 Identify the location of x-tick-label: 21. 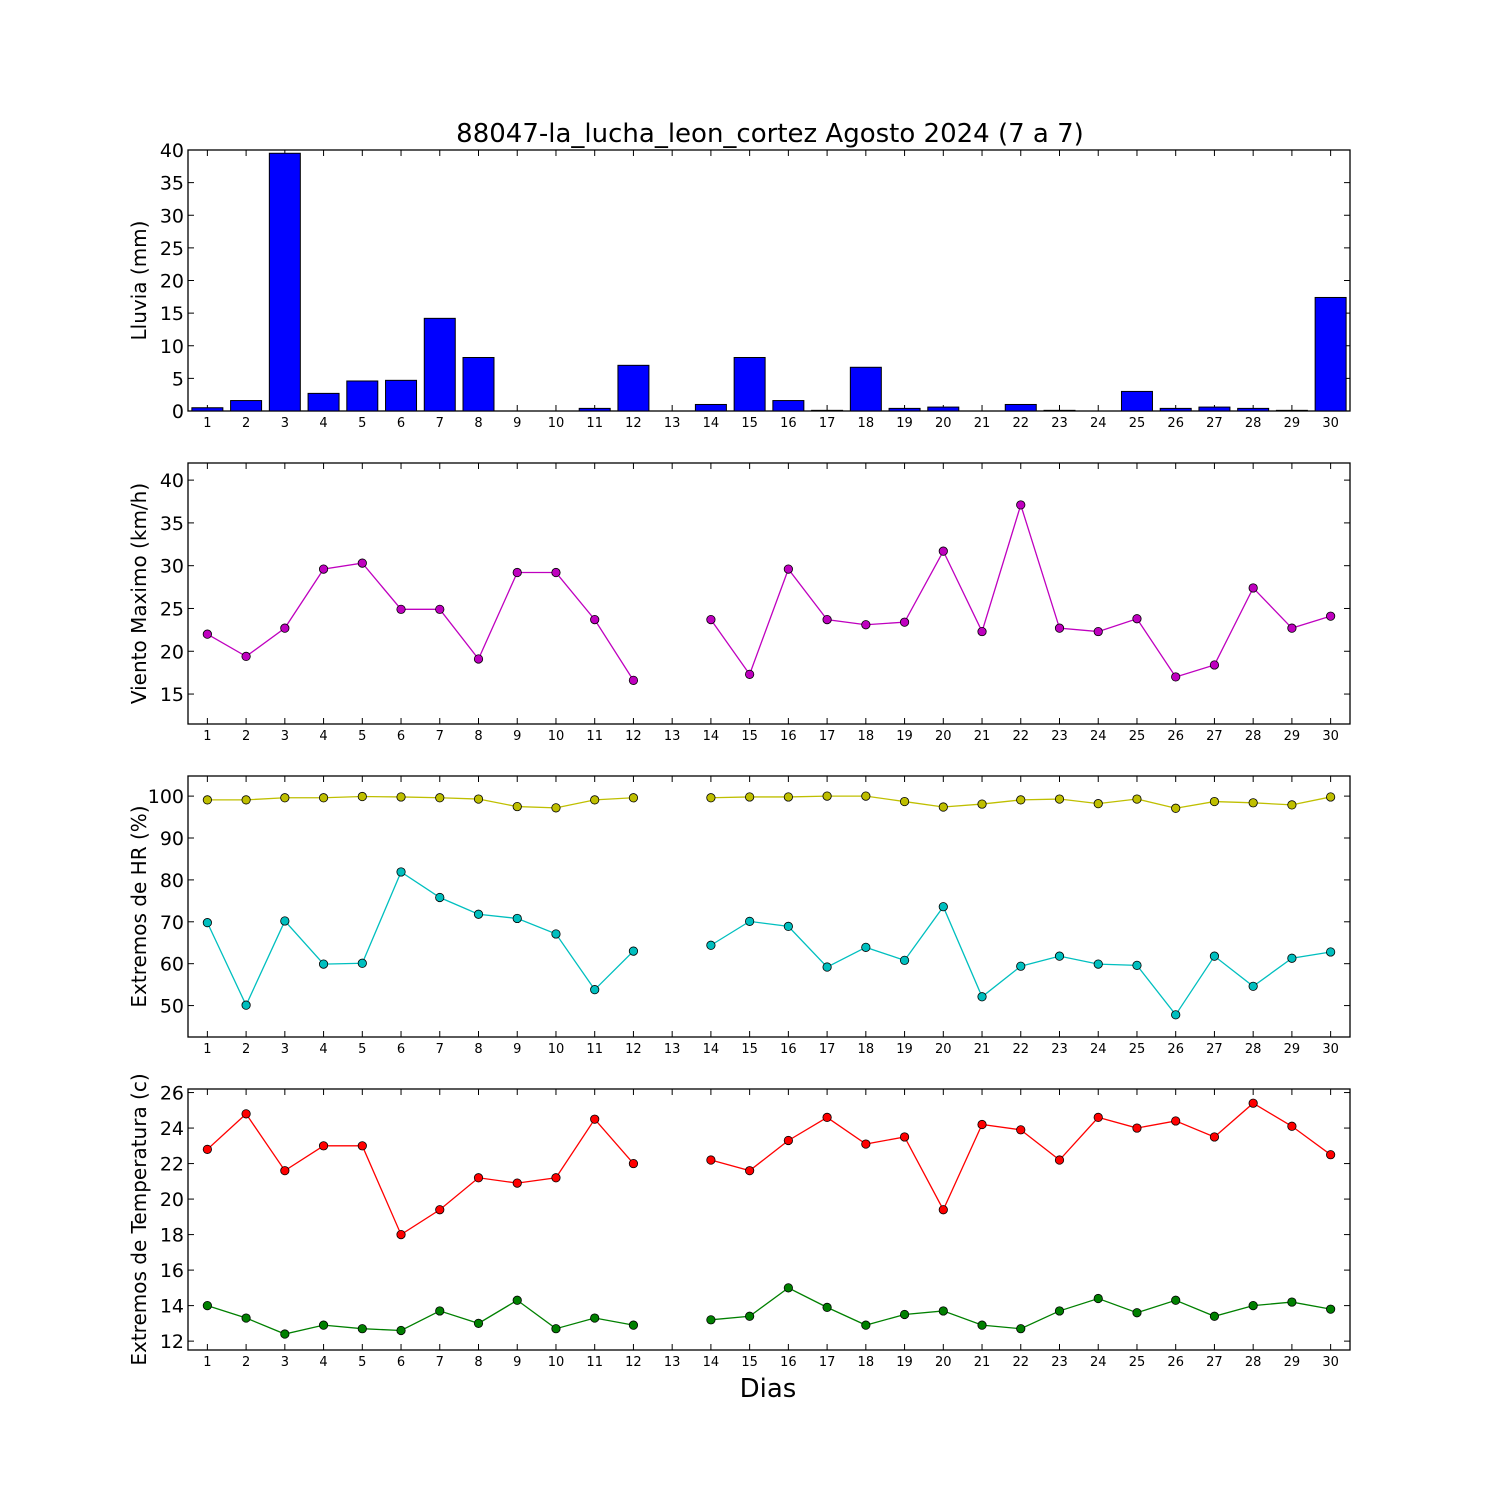
(982, 423).